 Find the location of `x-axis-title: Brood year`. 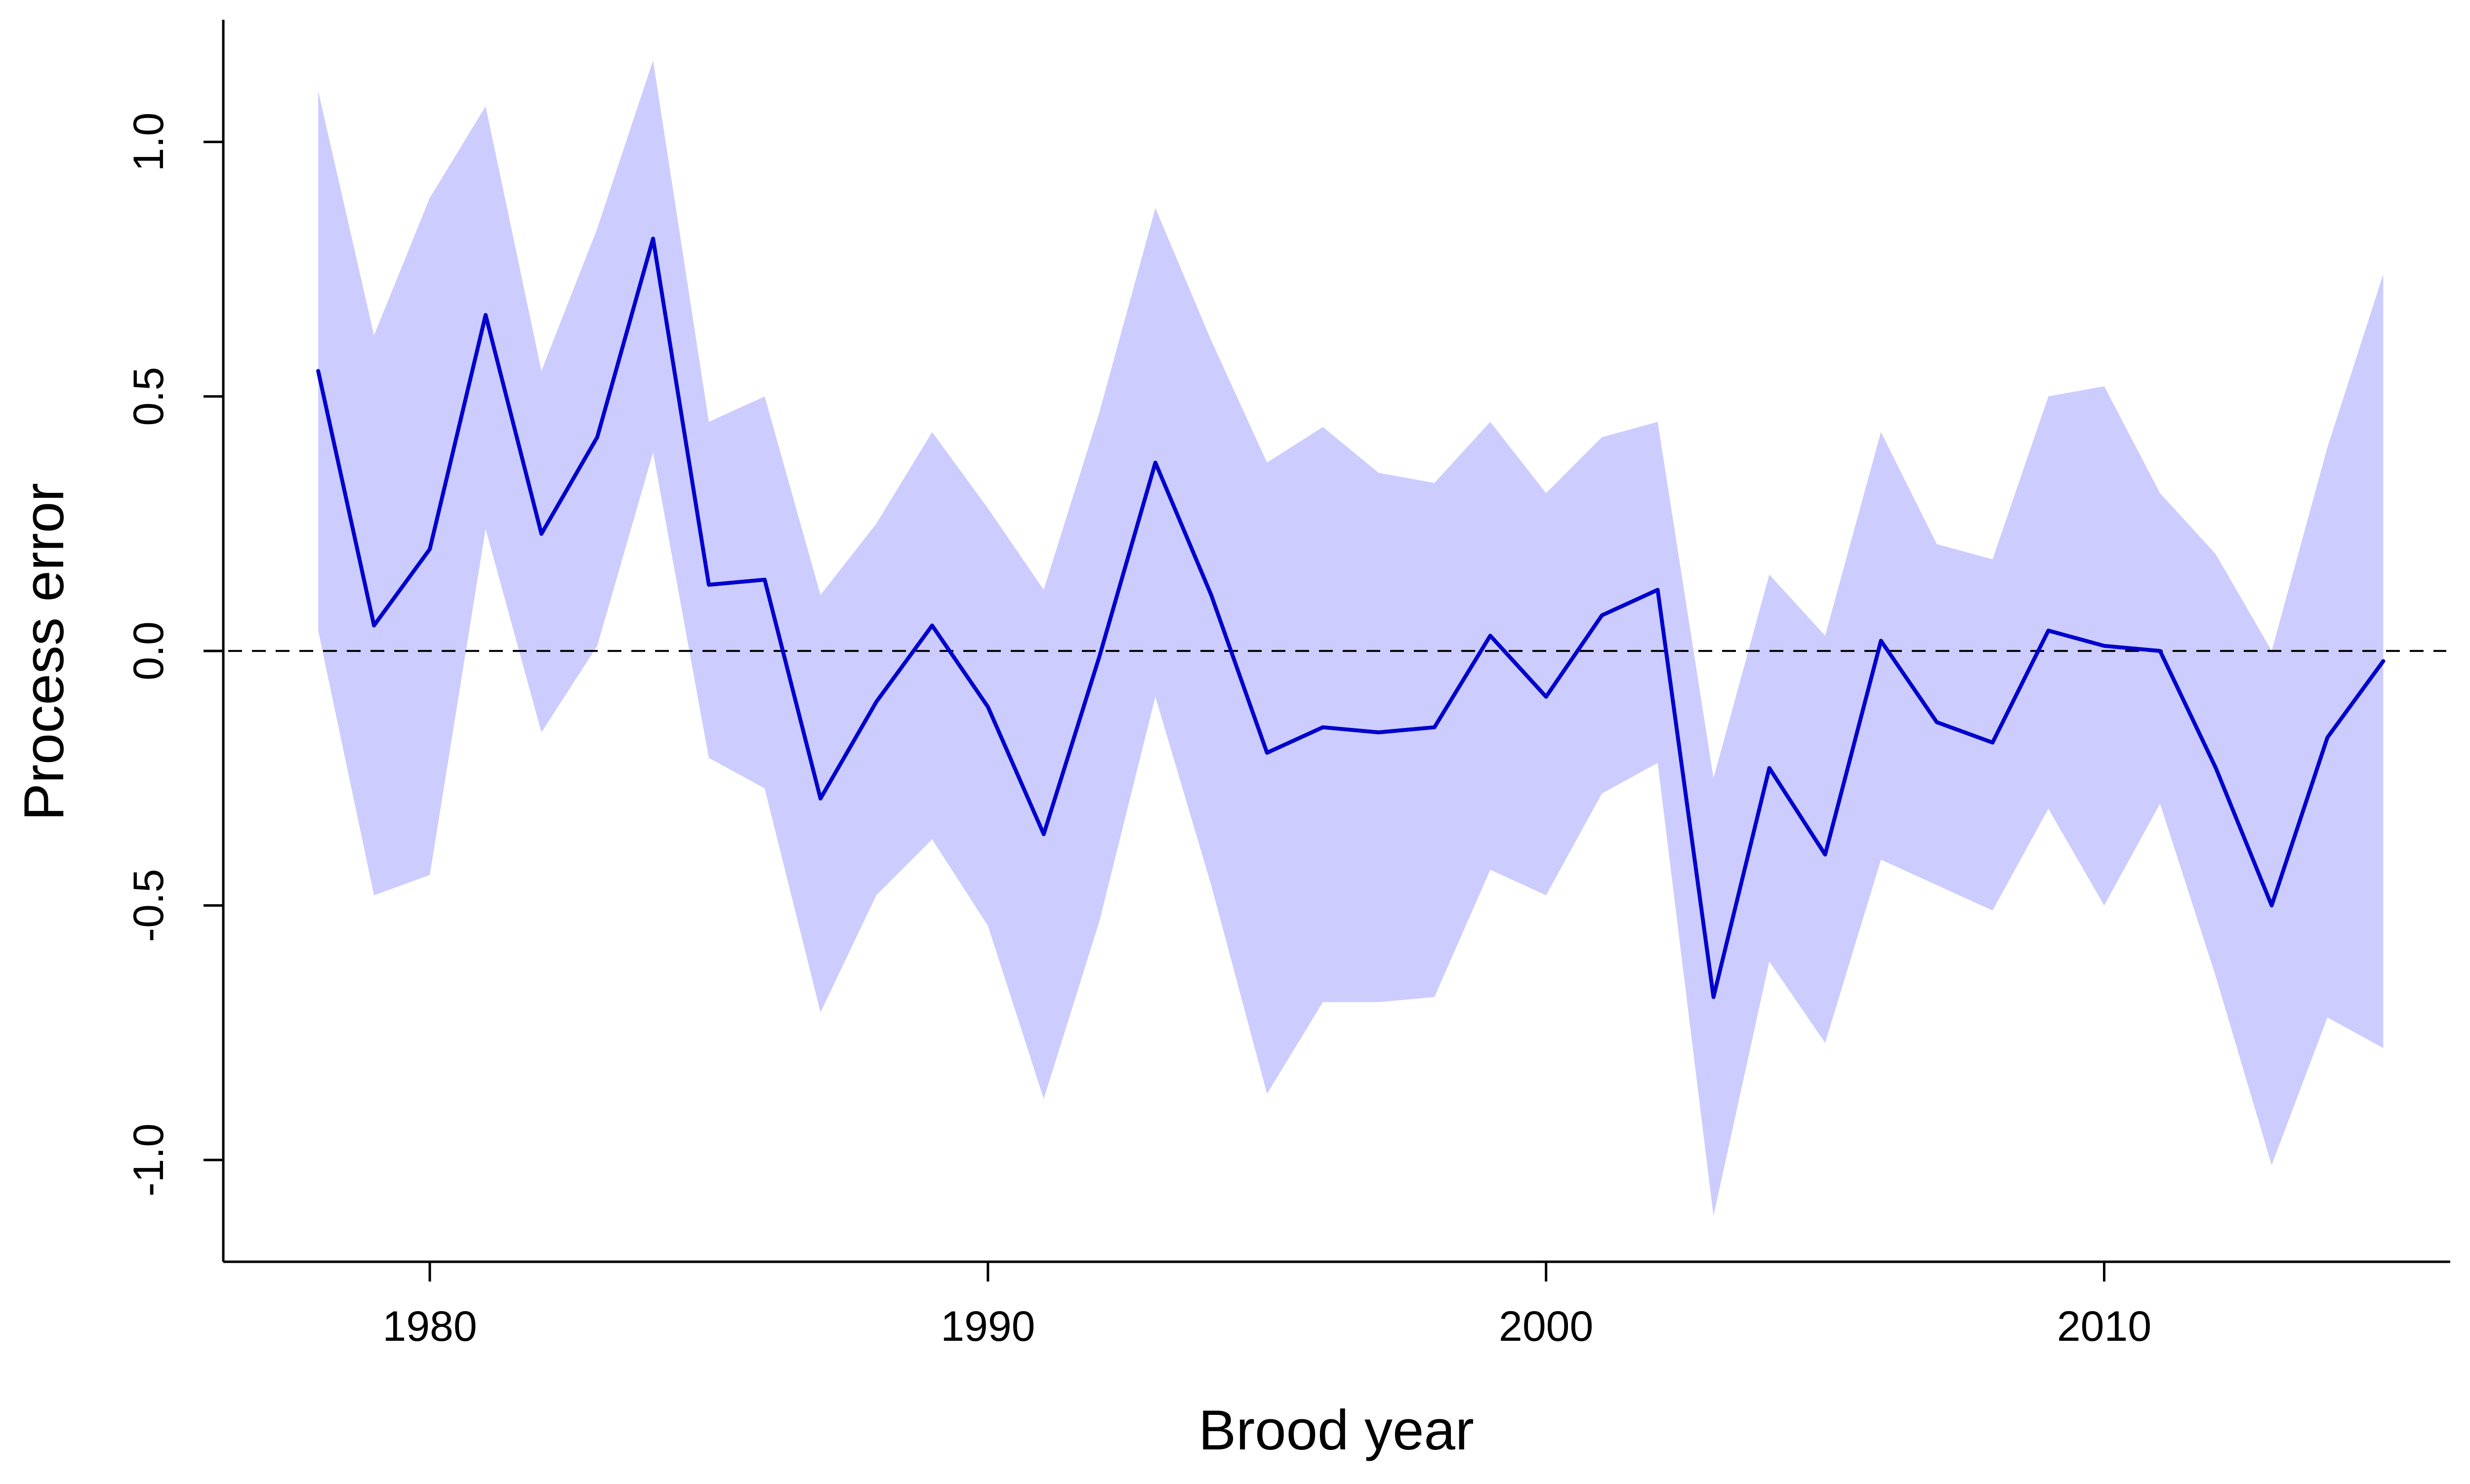

x-axis-title: Brood year is located at coordinates (1336, 1430).